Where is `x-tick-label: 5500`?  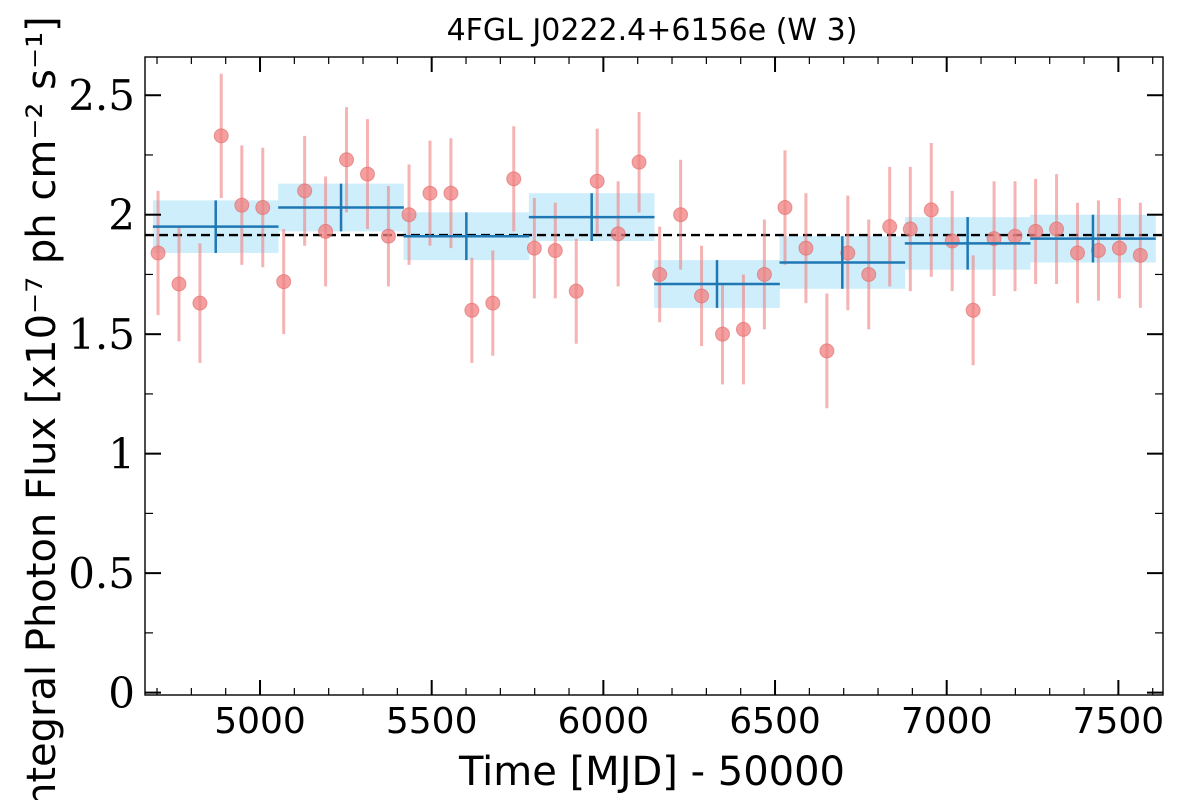
x-tick-label: 5500 is located at coordinates (432, 721).